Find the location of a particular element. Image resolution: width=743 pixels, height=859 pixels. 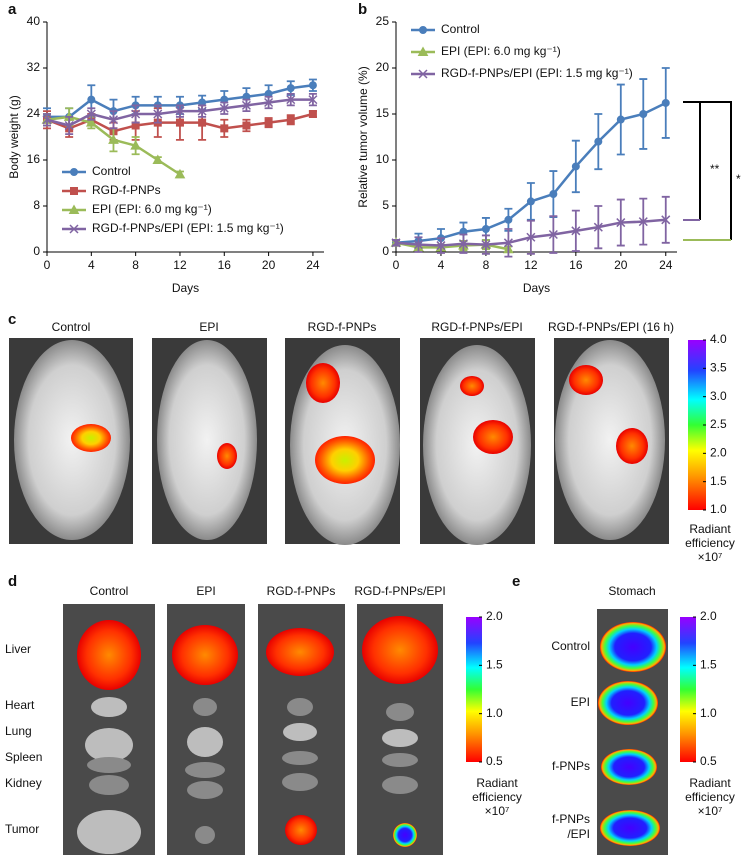

y-tick-label: 16 is located at coordinates (34, 159).